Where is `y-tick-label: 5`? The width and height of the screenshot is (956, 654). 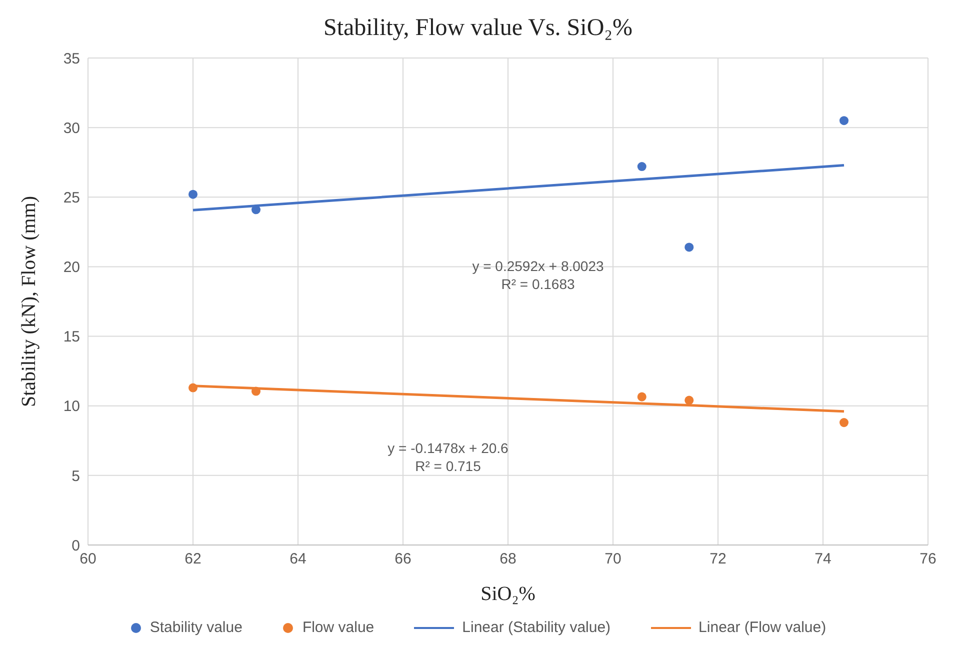
y-tick-label: 5 is located at coordinates (76, 476).